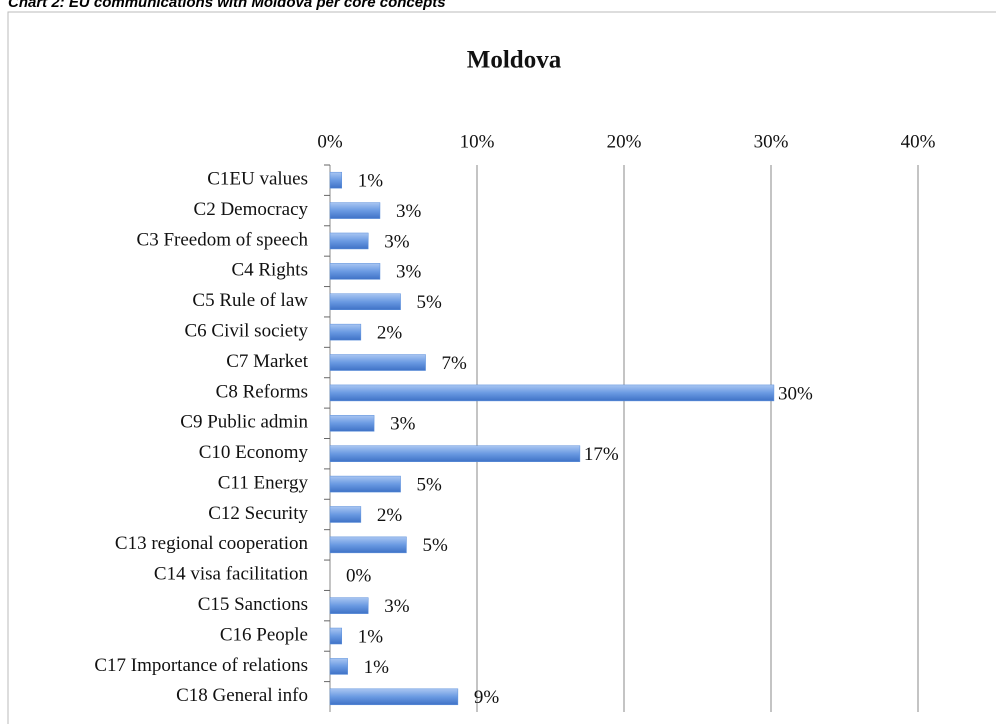  I want to click on data-label: 17%, so click(601, 454).